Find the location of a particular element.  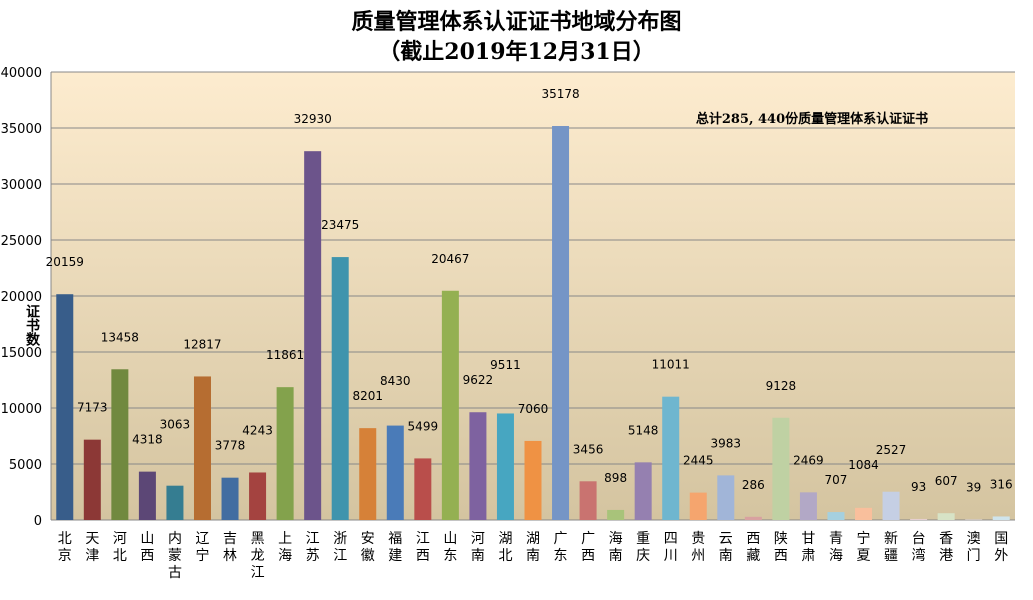

bar-广西 is located at coordinates (588, 500).